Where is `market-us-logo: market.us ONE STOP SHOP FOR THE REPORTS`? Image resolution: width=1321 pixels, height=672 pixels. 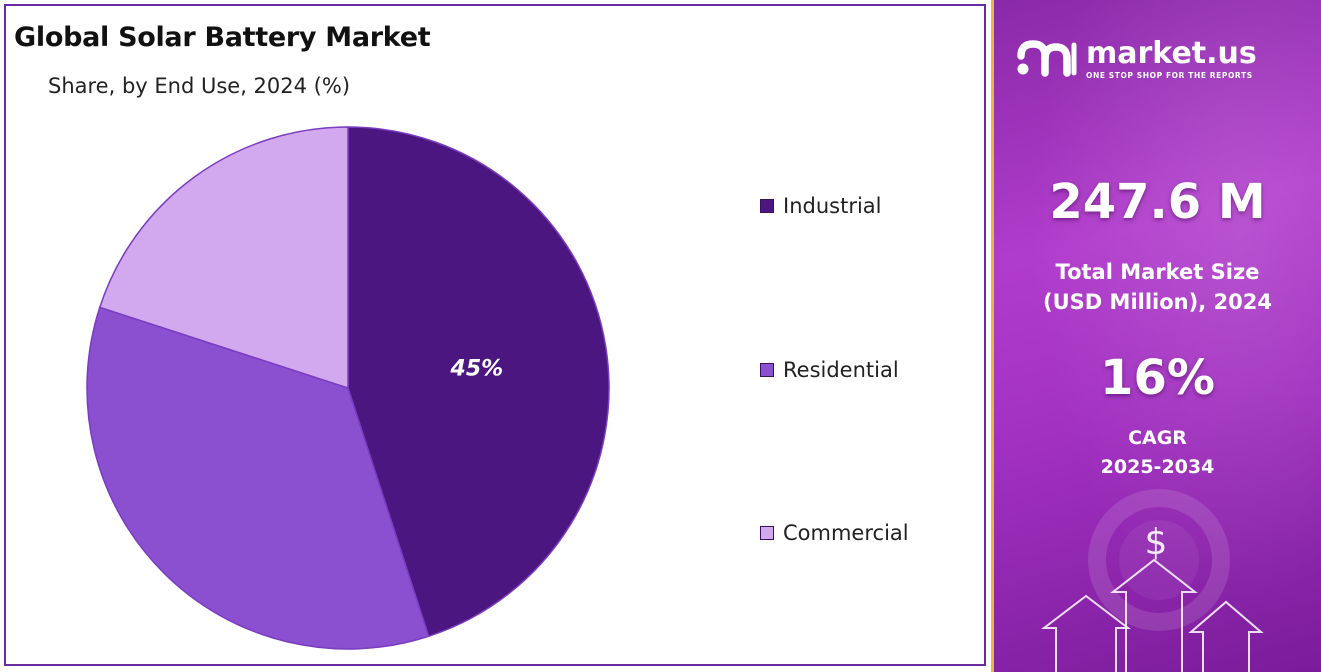 market-us-logo: market.us ONE STOP SHOP FOR THE REPORTS is located at coordinates (1136, 59).